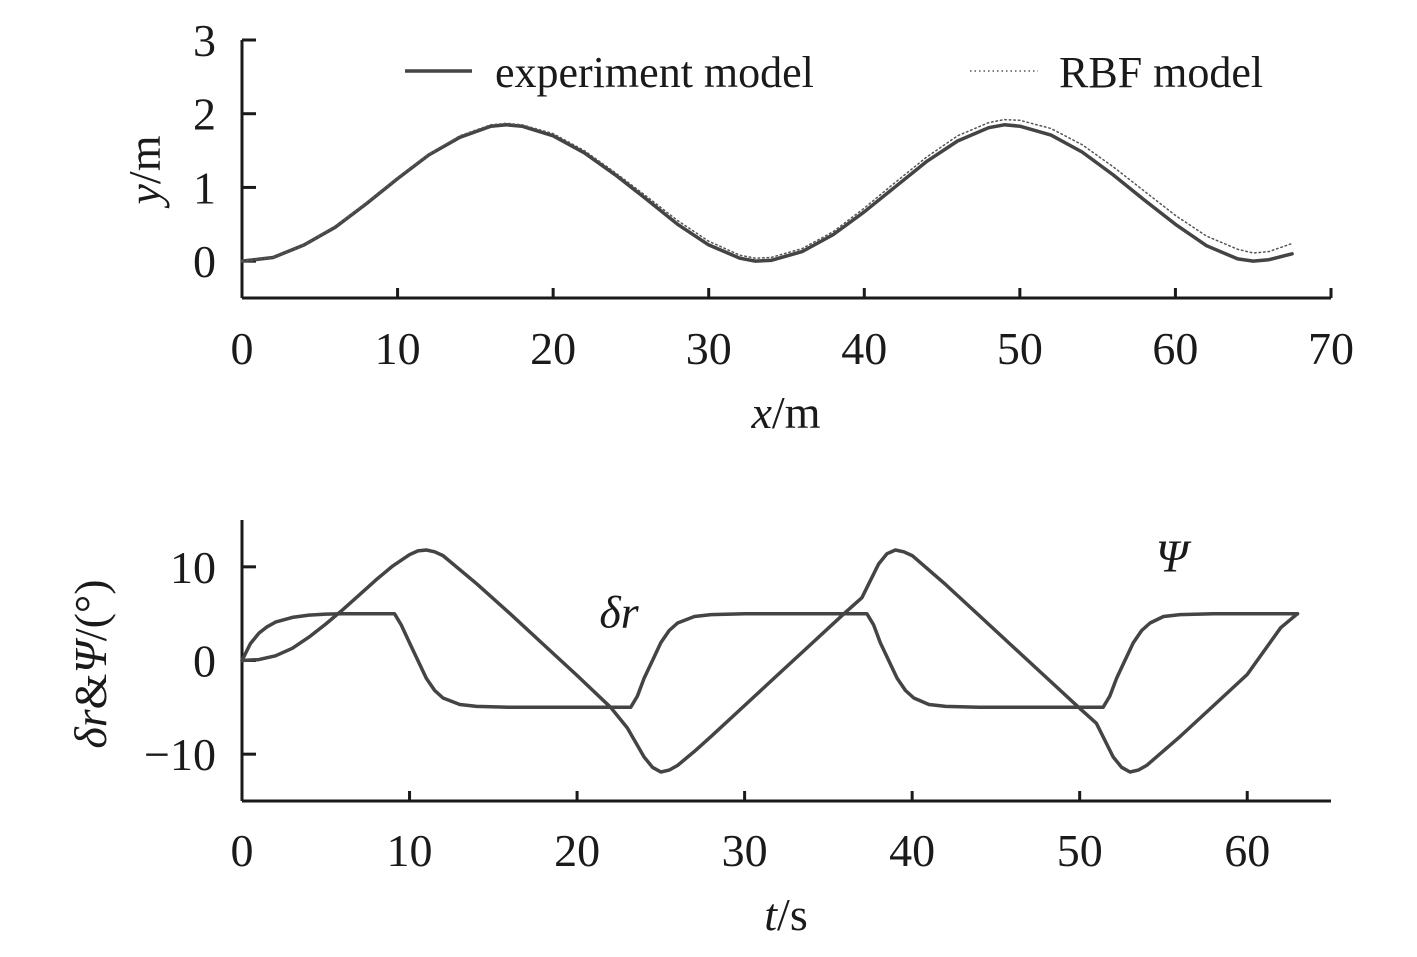  I want to click on plot-area, so click(767, 190).